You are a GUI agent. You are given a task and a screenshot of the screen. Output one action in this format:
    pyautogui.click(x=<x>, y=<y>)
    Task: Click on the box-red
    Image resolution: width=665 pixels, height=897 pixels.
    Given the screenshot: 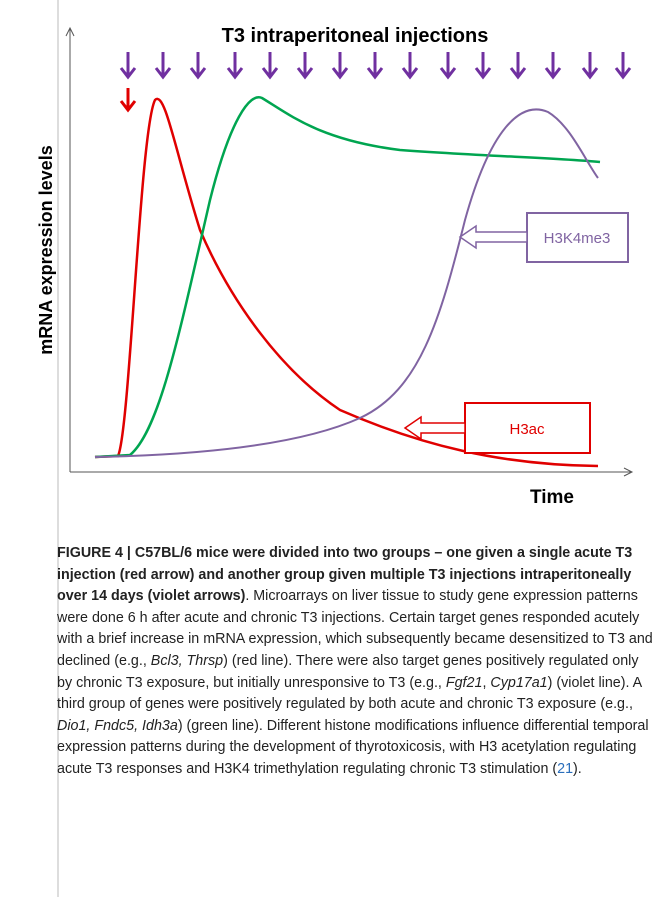 What is the action you would take?
    pyautogui.click(x=527, y=428)
    